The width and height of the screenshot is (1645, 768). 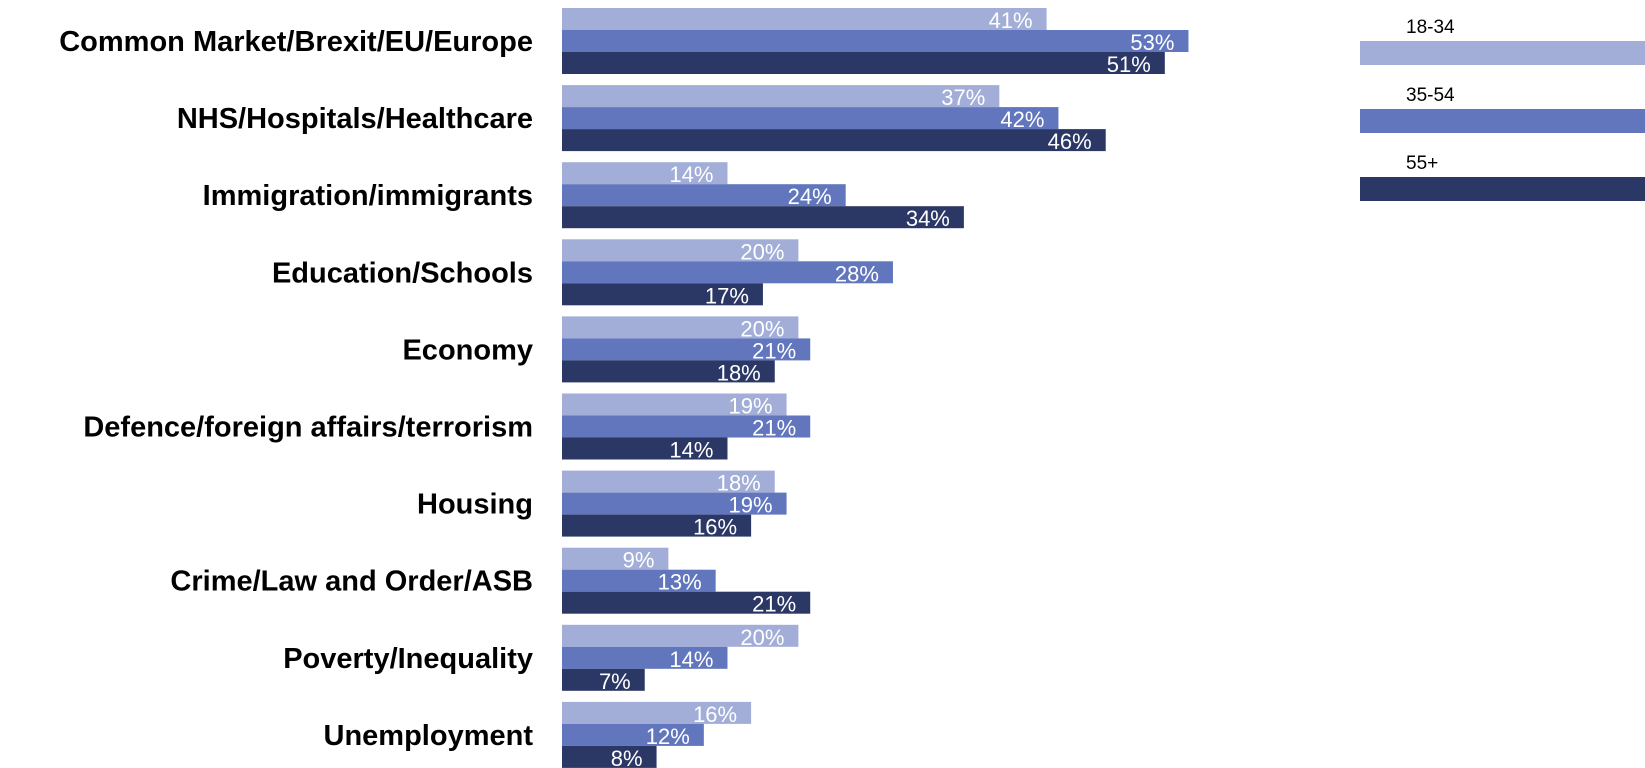 What do you see at coordinates (639, 560) in the screenshot?
I see `value-label: 9%` at bounding box center [639, 560].